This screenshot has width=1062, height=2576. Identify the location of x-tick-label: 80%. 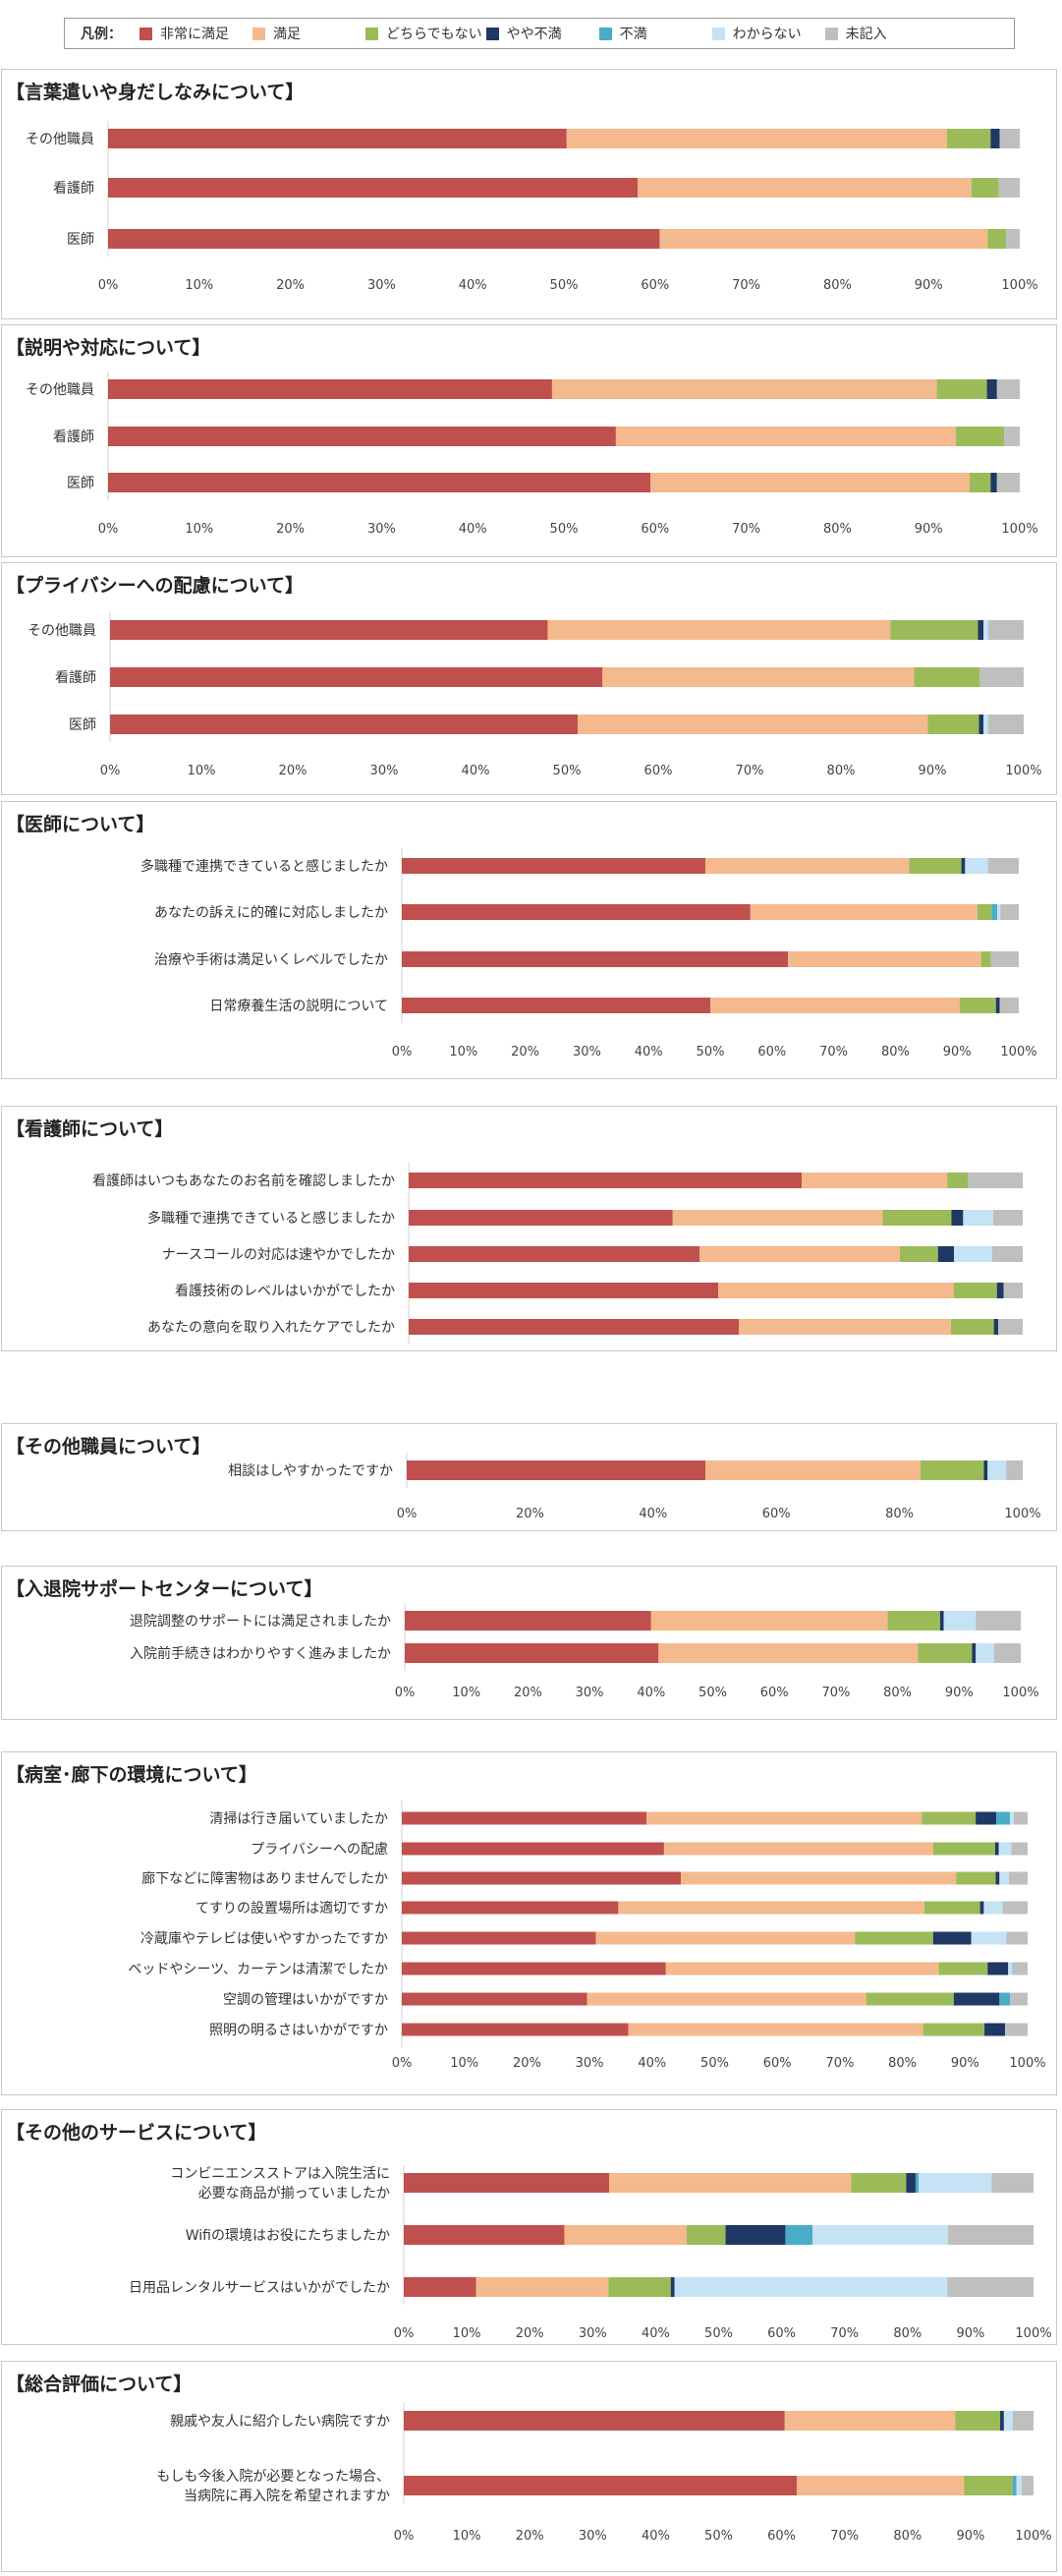
(896, 1052).